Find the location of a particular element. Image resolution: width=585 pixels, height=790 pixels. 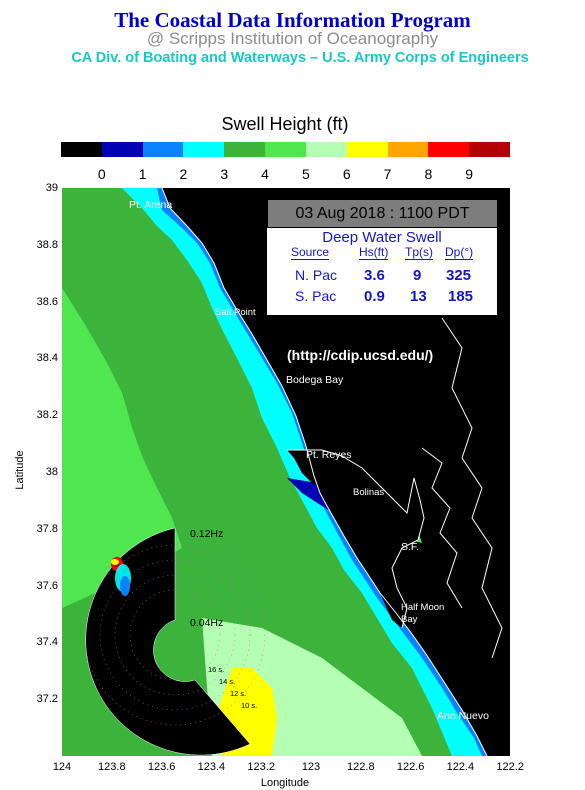

row-source: S. Pac is located at coordinates (316, 296).